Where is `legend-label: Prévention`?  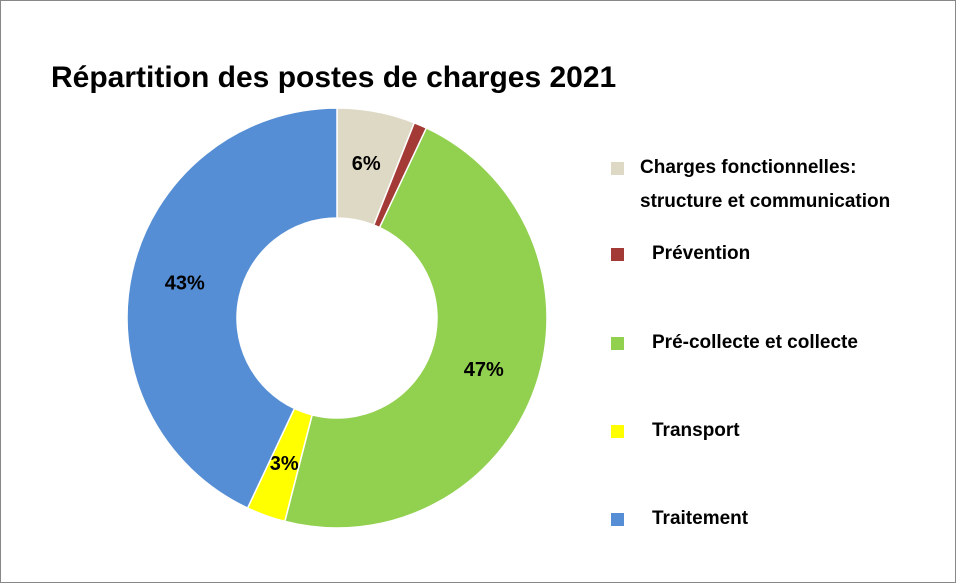 legend-label: Prévention is located at coordinates (701, 253).